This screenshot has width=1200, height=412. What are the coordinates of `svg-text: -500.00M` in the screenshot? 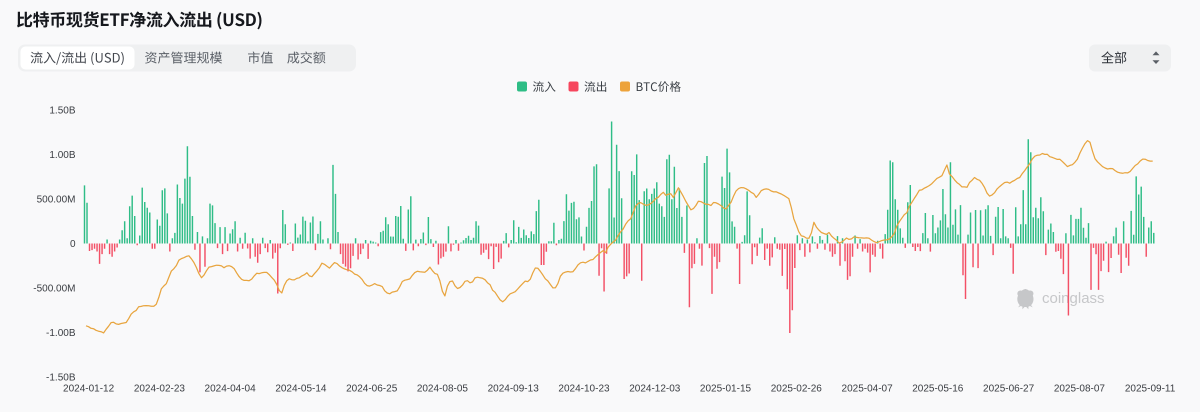 It's located at (54, 289).